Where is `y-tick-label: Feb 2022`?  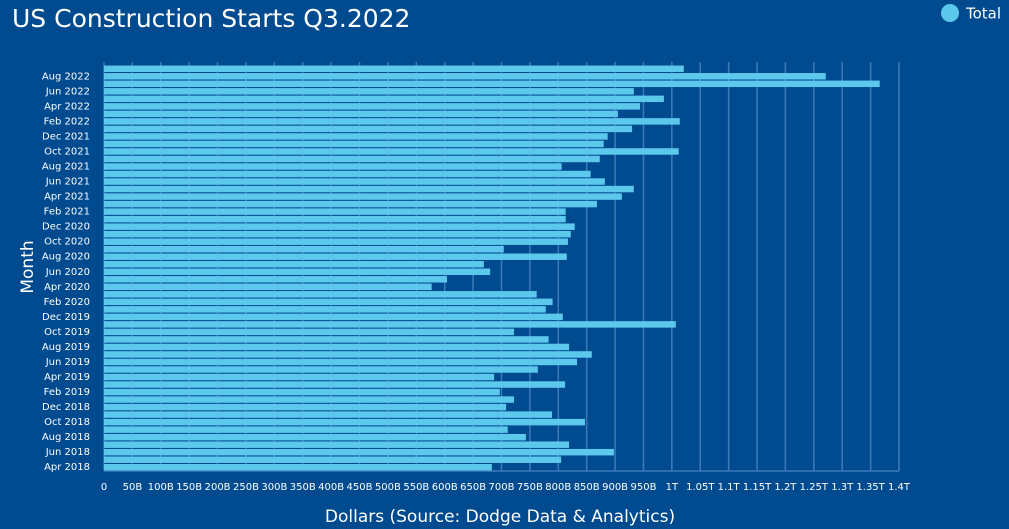
y-tick-label: Feb 2022 is located at coordinates (67, 121).